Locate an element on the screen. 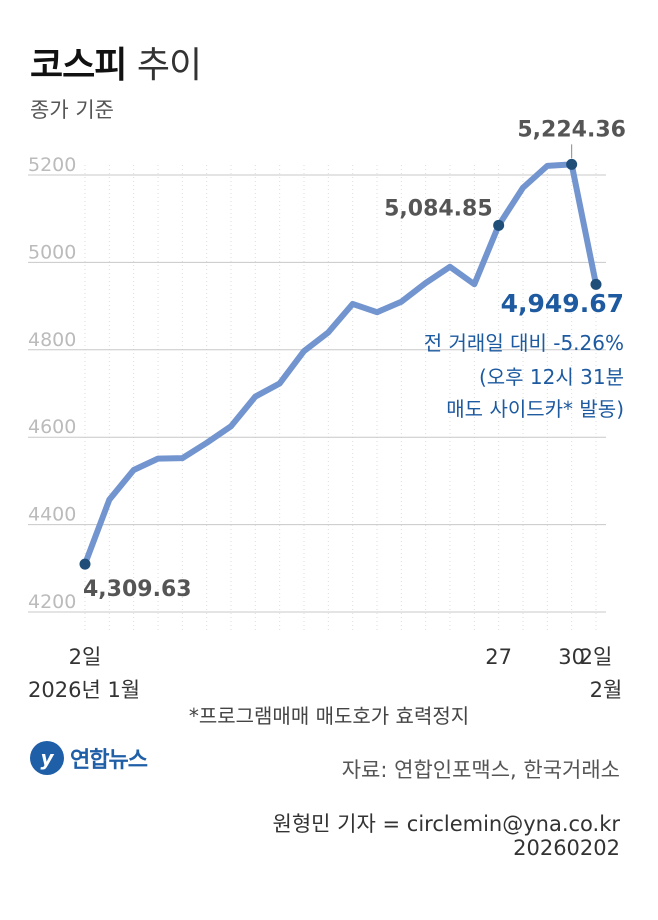  y-tick-label: 4200 is located at coordinates (52, 602).